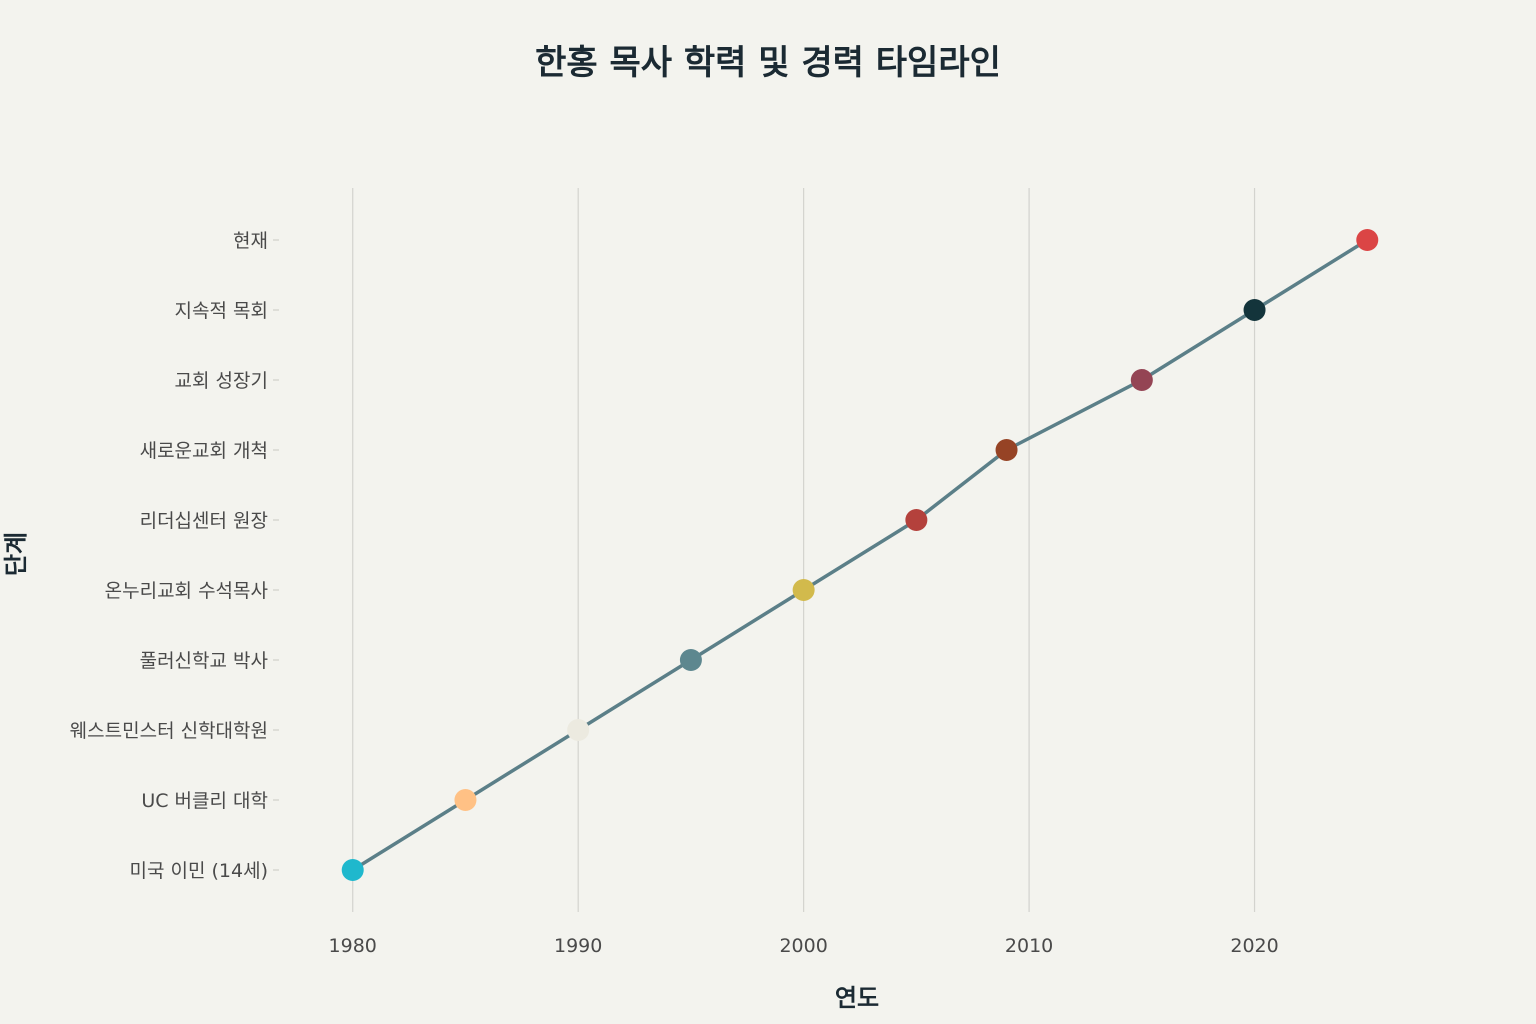  I want to click on y-tick-label: 풀러신학교 박사, so click(204, 661).